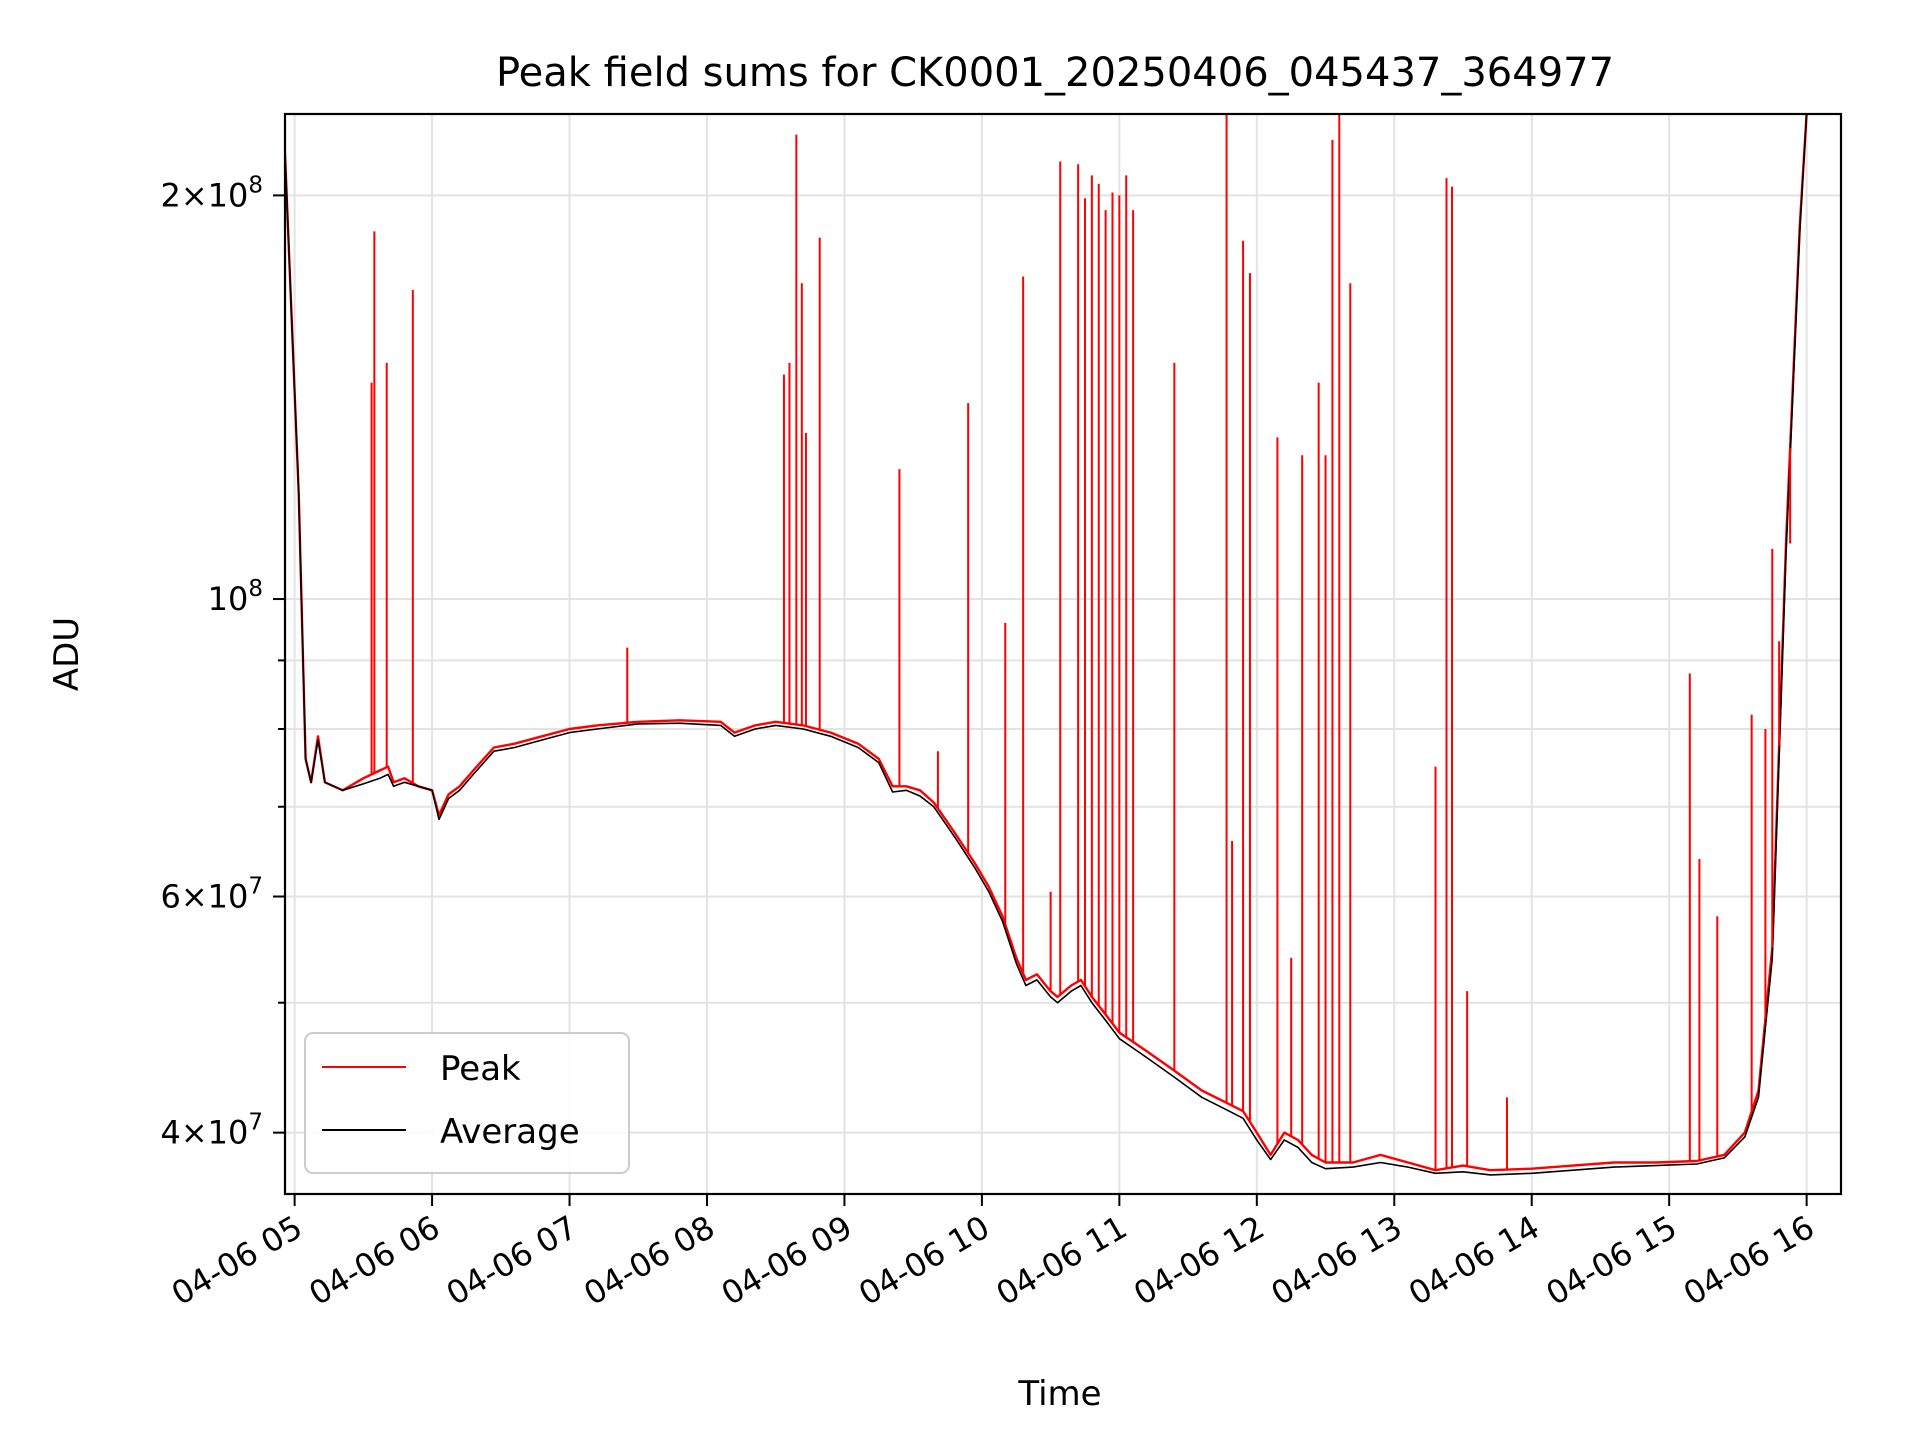  Describe the element at coordinates (512, 1260) in the screenshot. I see `x-tick-label: 04-06 07` at that location.